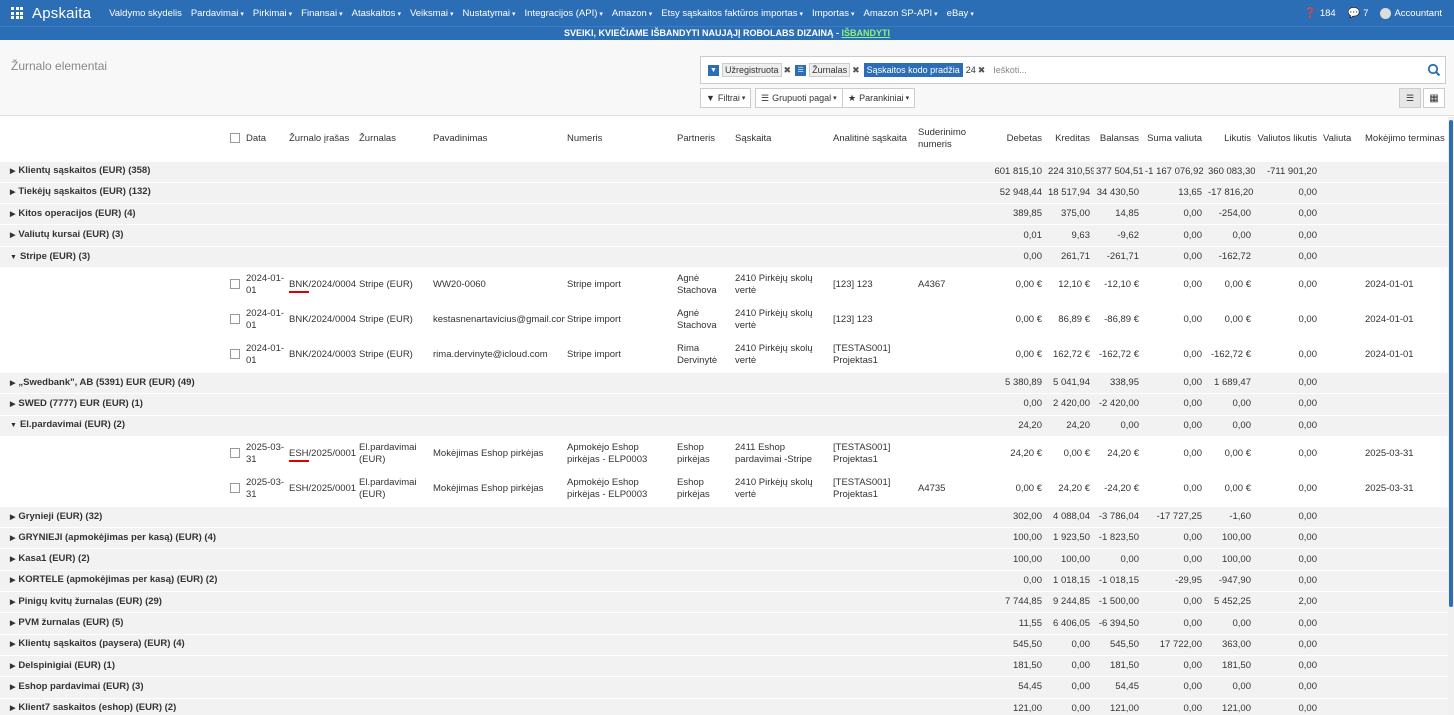 The width and height of the screenshot is (1454, 715). I want to click on col-header-analytic: Analitinė sąskaita, so click(870, 138).